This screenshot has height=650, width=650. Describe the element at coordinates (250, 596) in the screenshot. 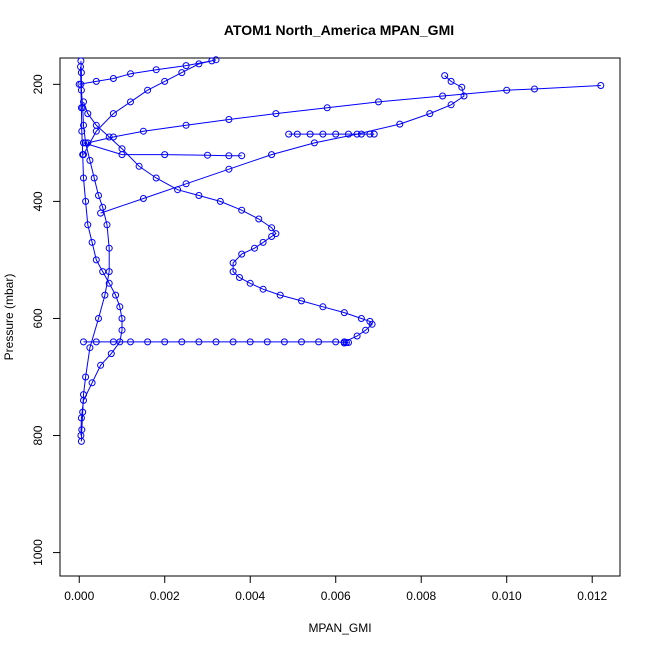

I see `x-tick-label: 0.004` at that location.